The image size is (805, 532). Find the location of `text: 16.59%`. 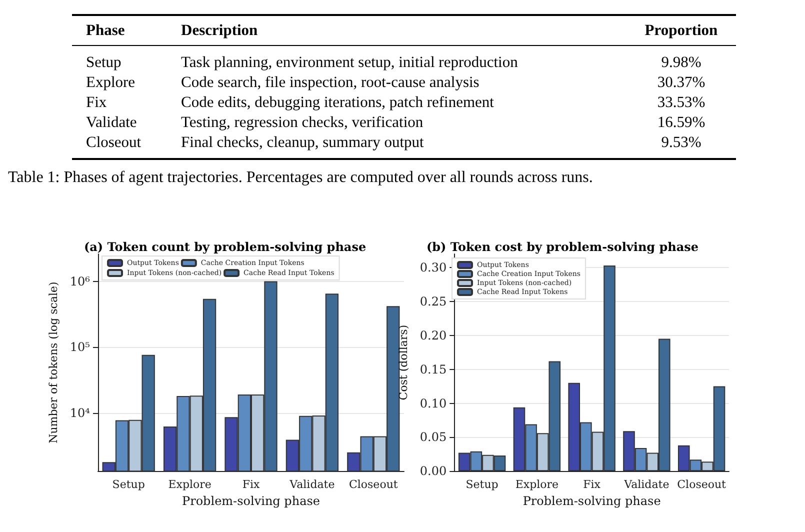

text: 16.59% is located at coordinates (681, 122).